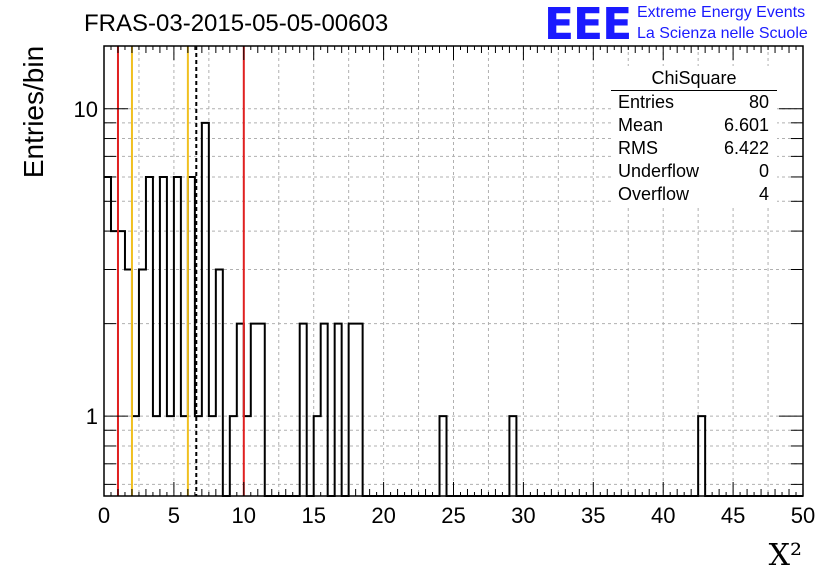  Describe the element at coordinates (523, 515) in the screenshot. I see `x-tick-label: 30` at that location.